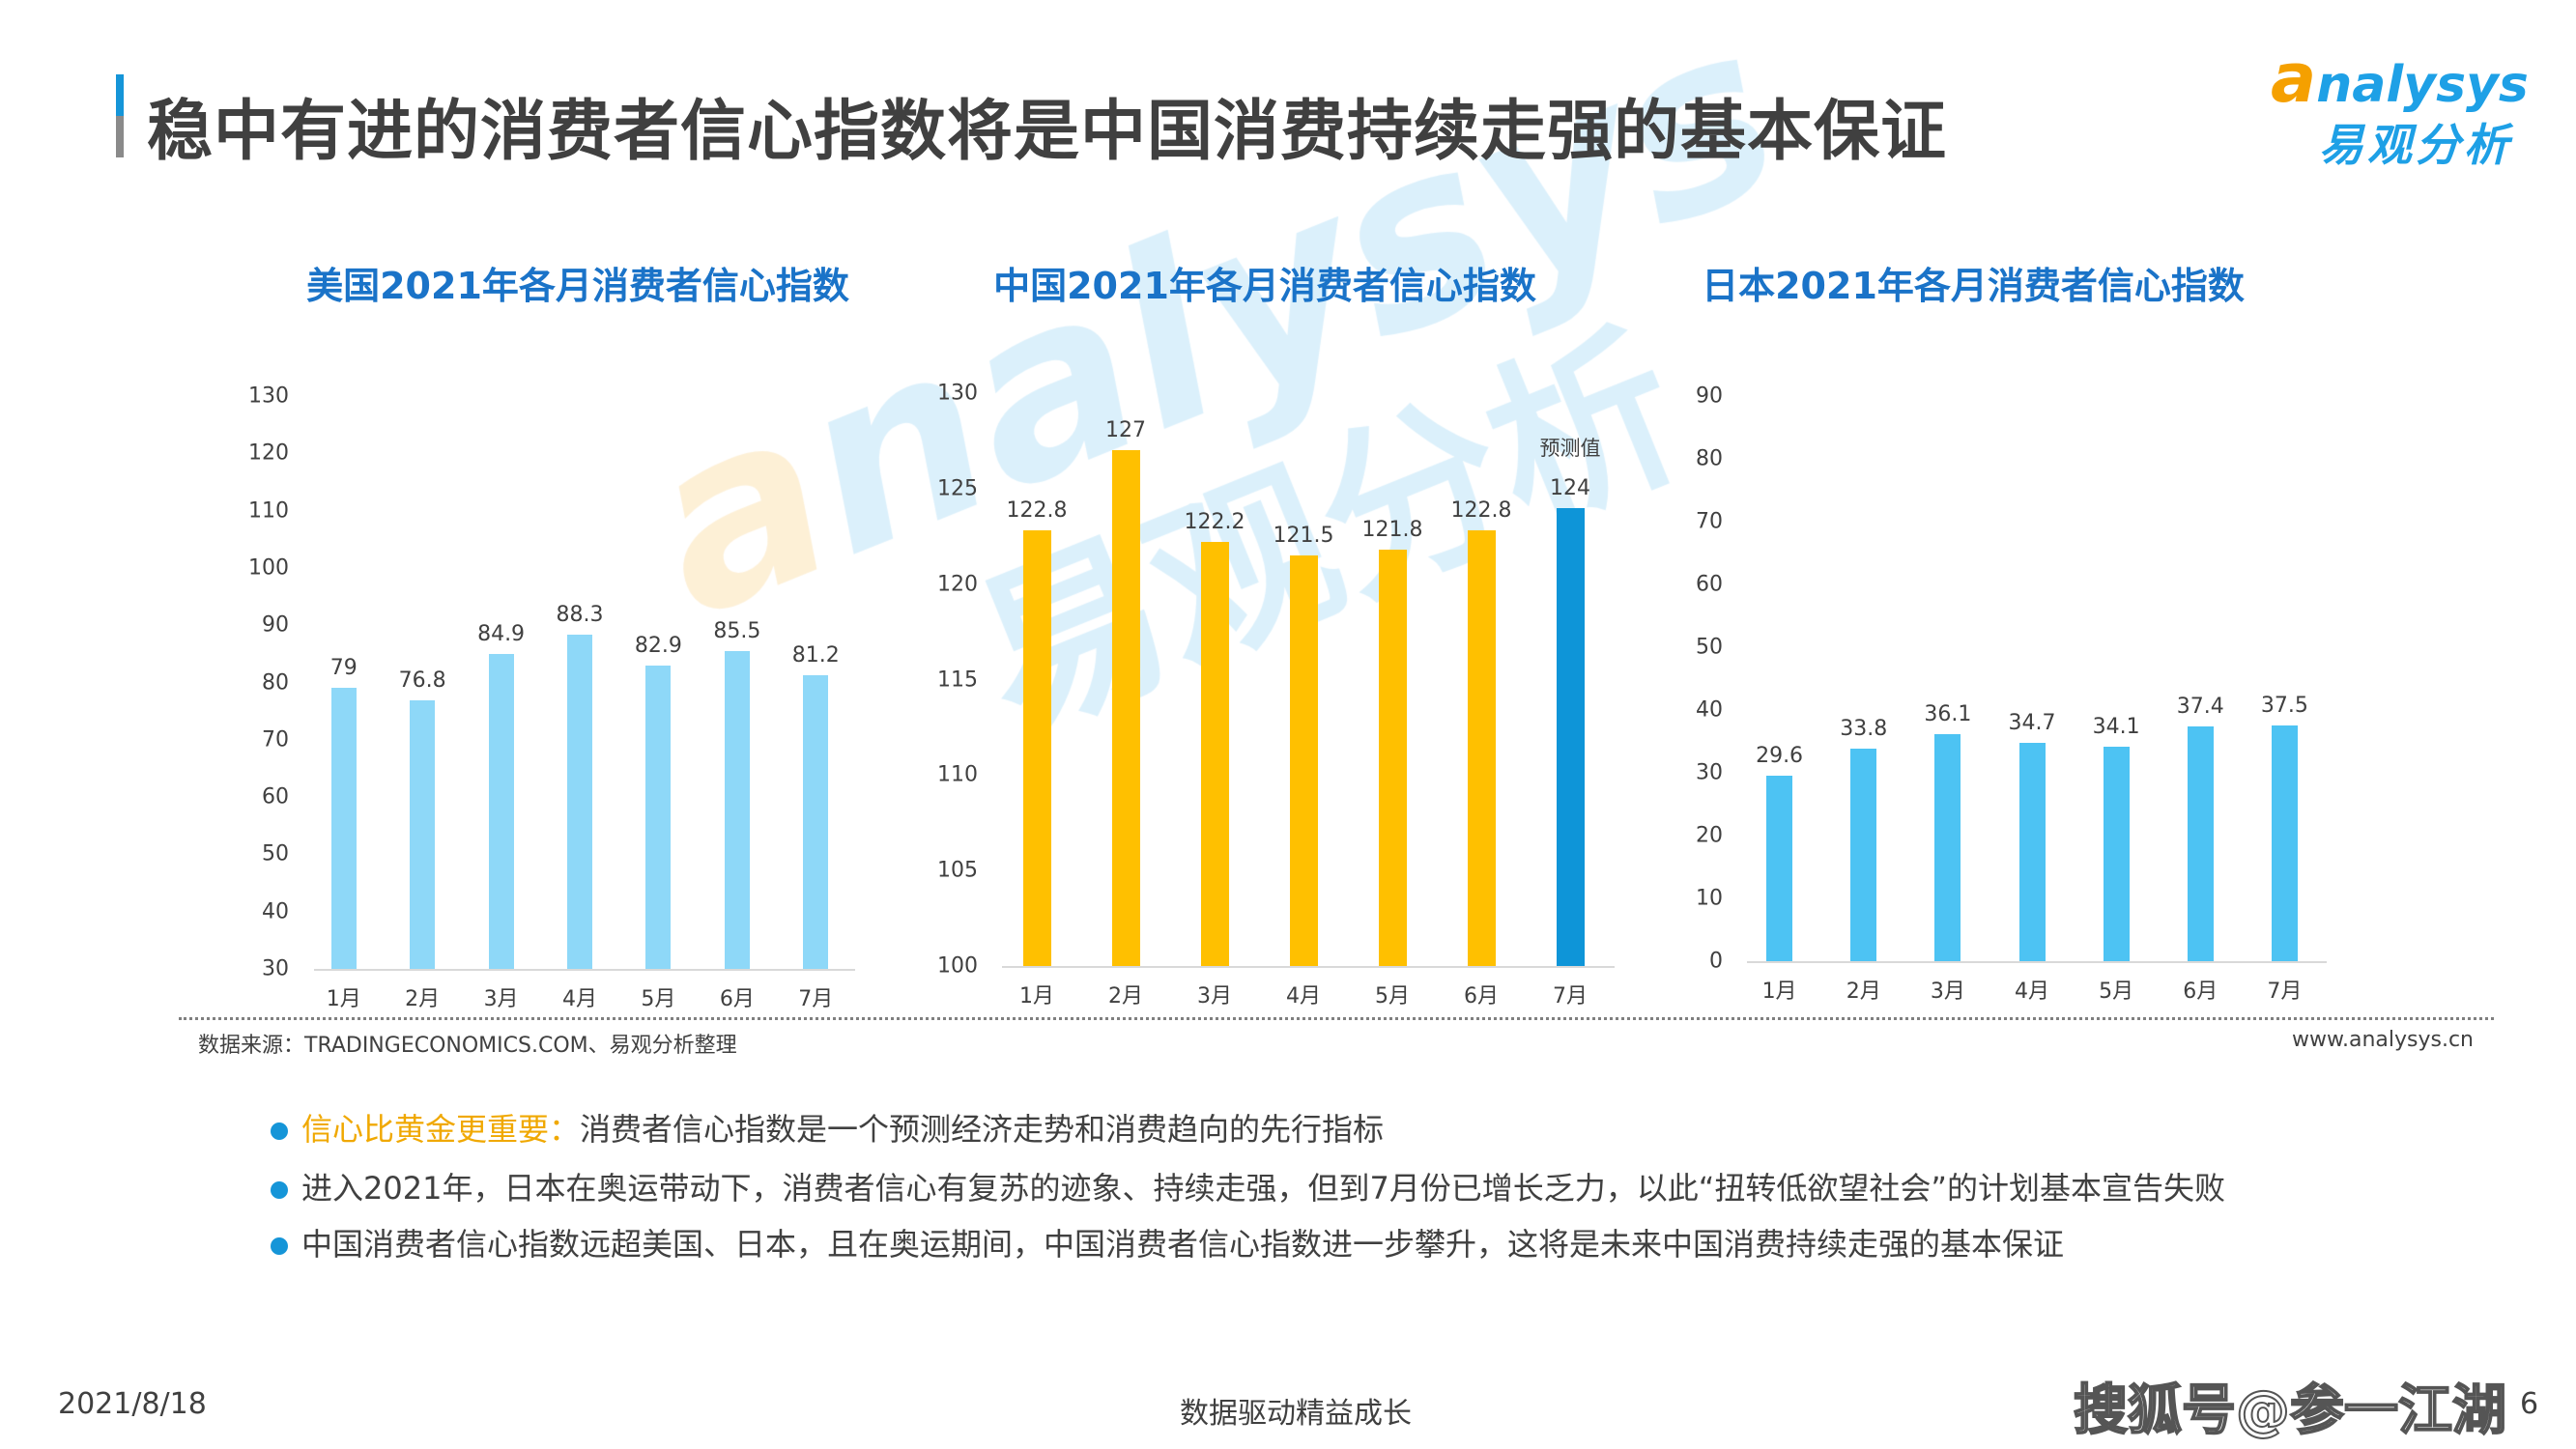 This screenshot has height=1449, width=2576. What do you see at coordinates (133, 1404) in the screenshot?
I see `footer-date: 2021/8/18` at bounding box center [133, 1404].